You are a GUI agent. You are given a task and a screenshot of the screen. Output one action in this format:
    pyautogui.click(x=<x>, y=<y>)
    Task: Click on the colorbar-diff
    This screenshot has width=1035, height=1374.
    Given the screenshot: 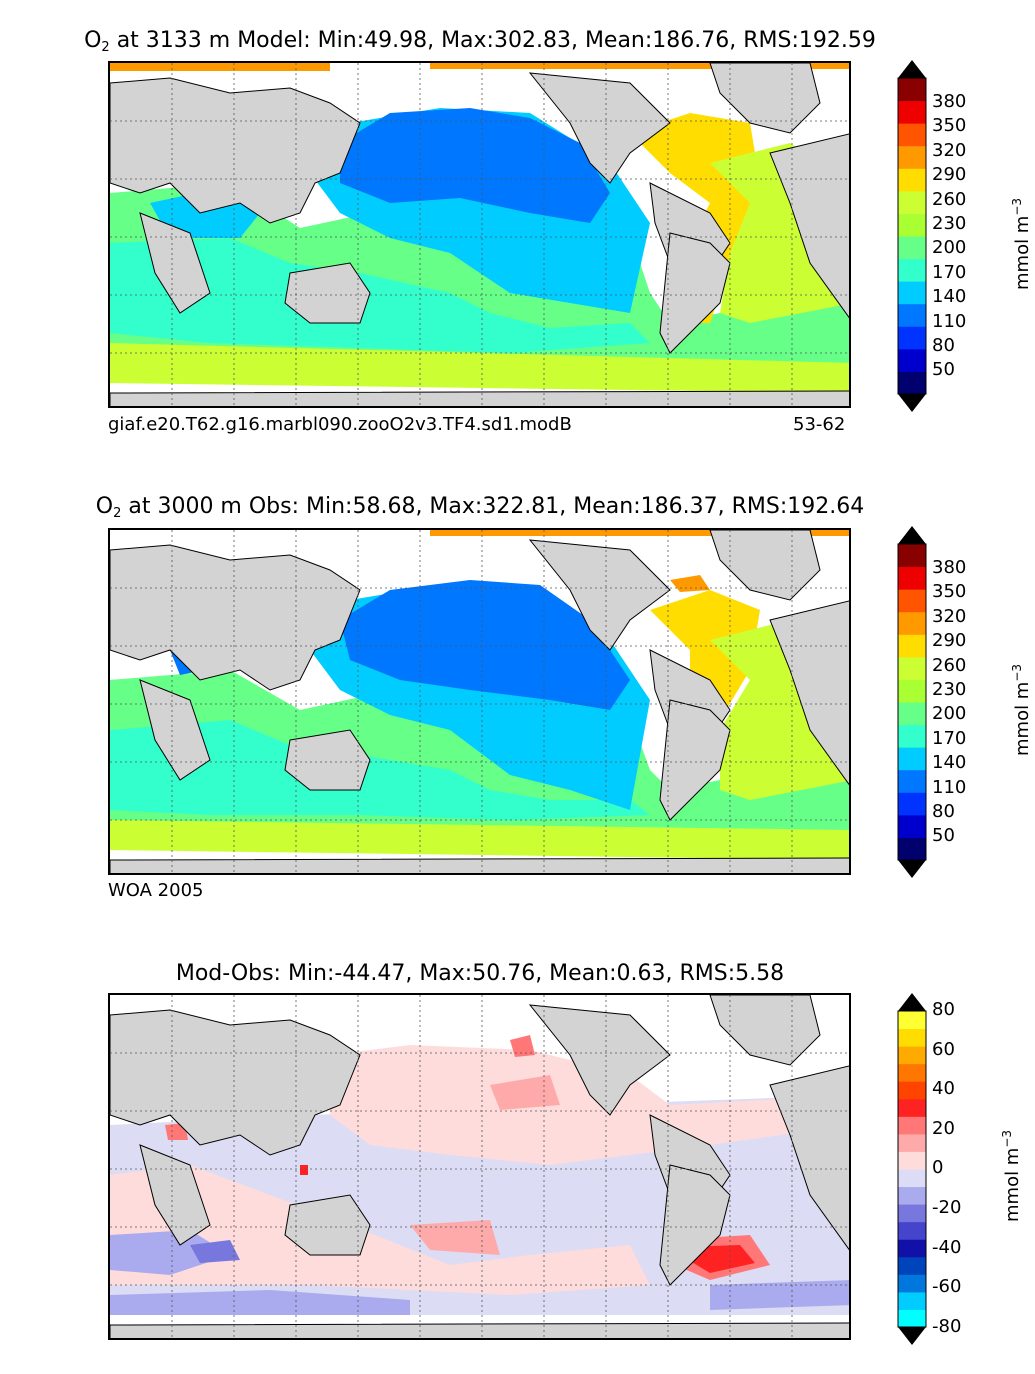 What is the action you would take?
    pyautogui.click(x=912, y=1169)
    